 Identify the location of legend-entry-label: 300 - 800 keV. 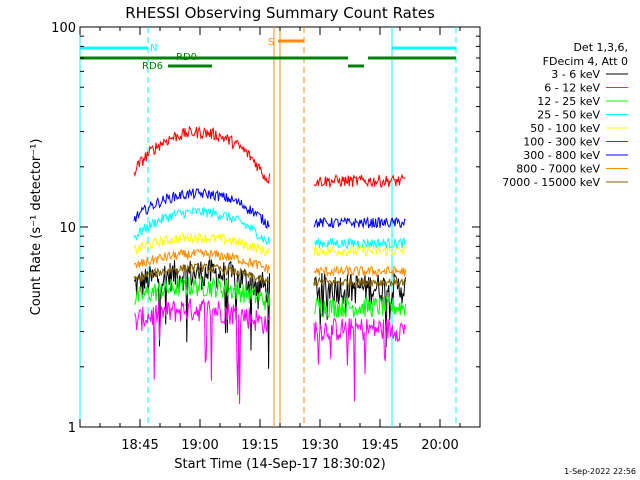
(561, 155).